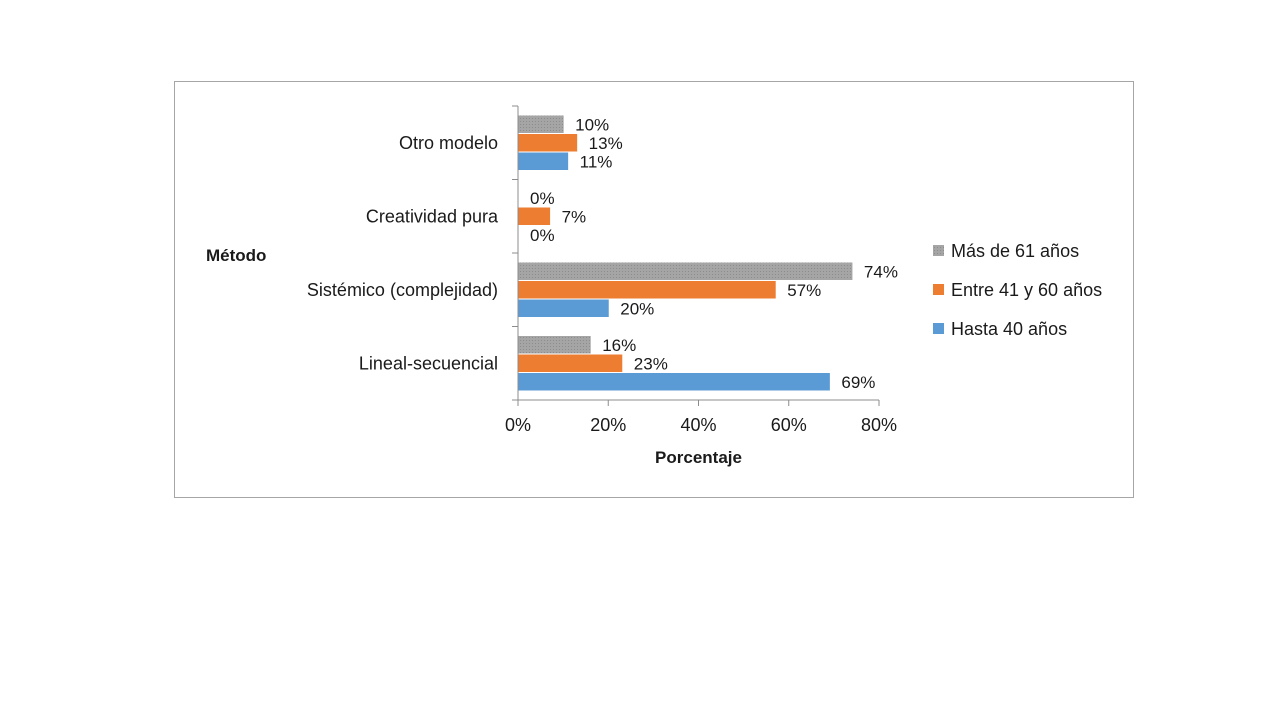 The width and height of the screenshot is (1280, 720). I want to click on category-label: Sistémico (complejidad), so click(402, 290).